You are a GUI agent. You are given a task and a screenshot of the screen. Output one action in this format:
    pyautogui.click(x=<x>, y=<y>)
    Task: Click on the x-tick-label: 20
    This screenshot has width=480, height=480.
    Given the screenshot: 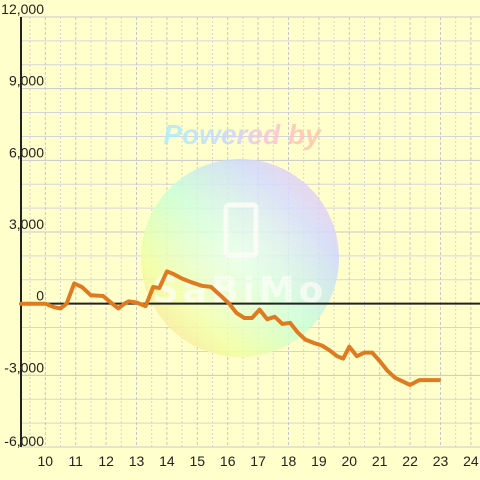 What is the action you would take?
    pyautogui.click(x=350, y=461)
    